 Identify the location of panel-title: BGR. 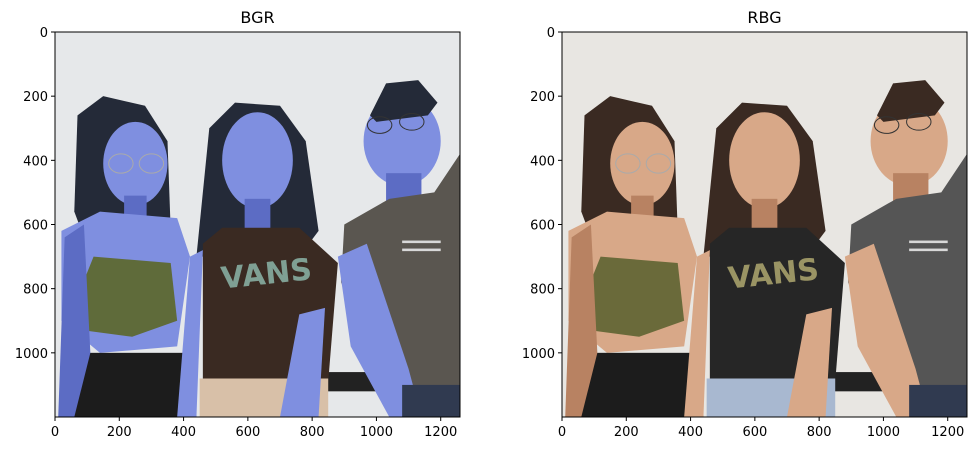
(257, 17).